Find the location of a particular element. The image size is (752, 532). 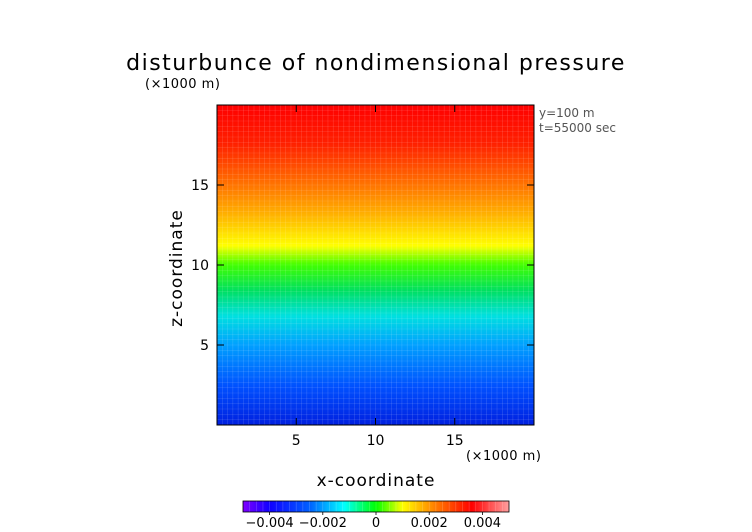

colorbar-ticks: −0.004 −0.002 0 0.002 0.004 is located at coordinates (373, 521).